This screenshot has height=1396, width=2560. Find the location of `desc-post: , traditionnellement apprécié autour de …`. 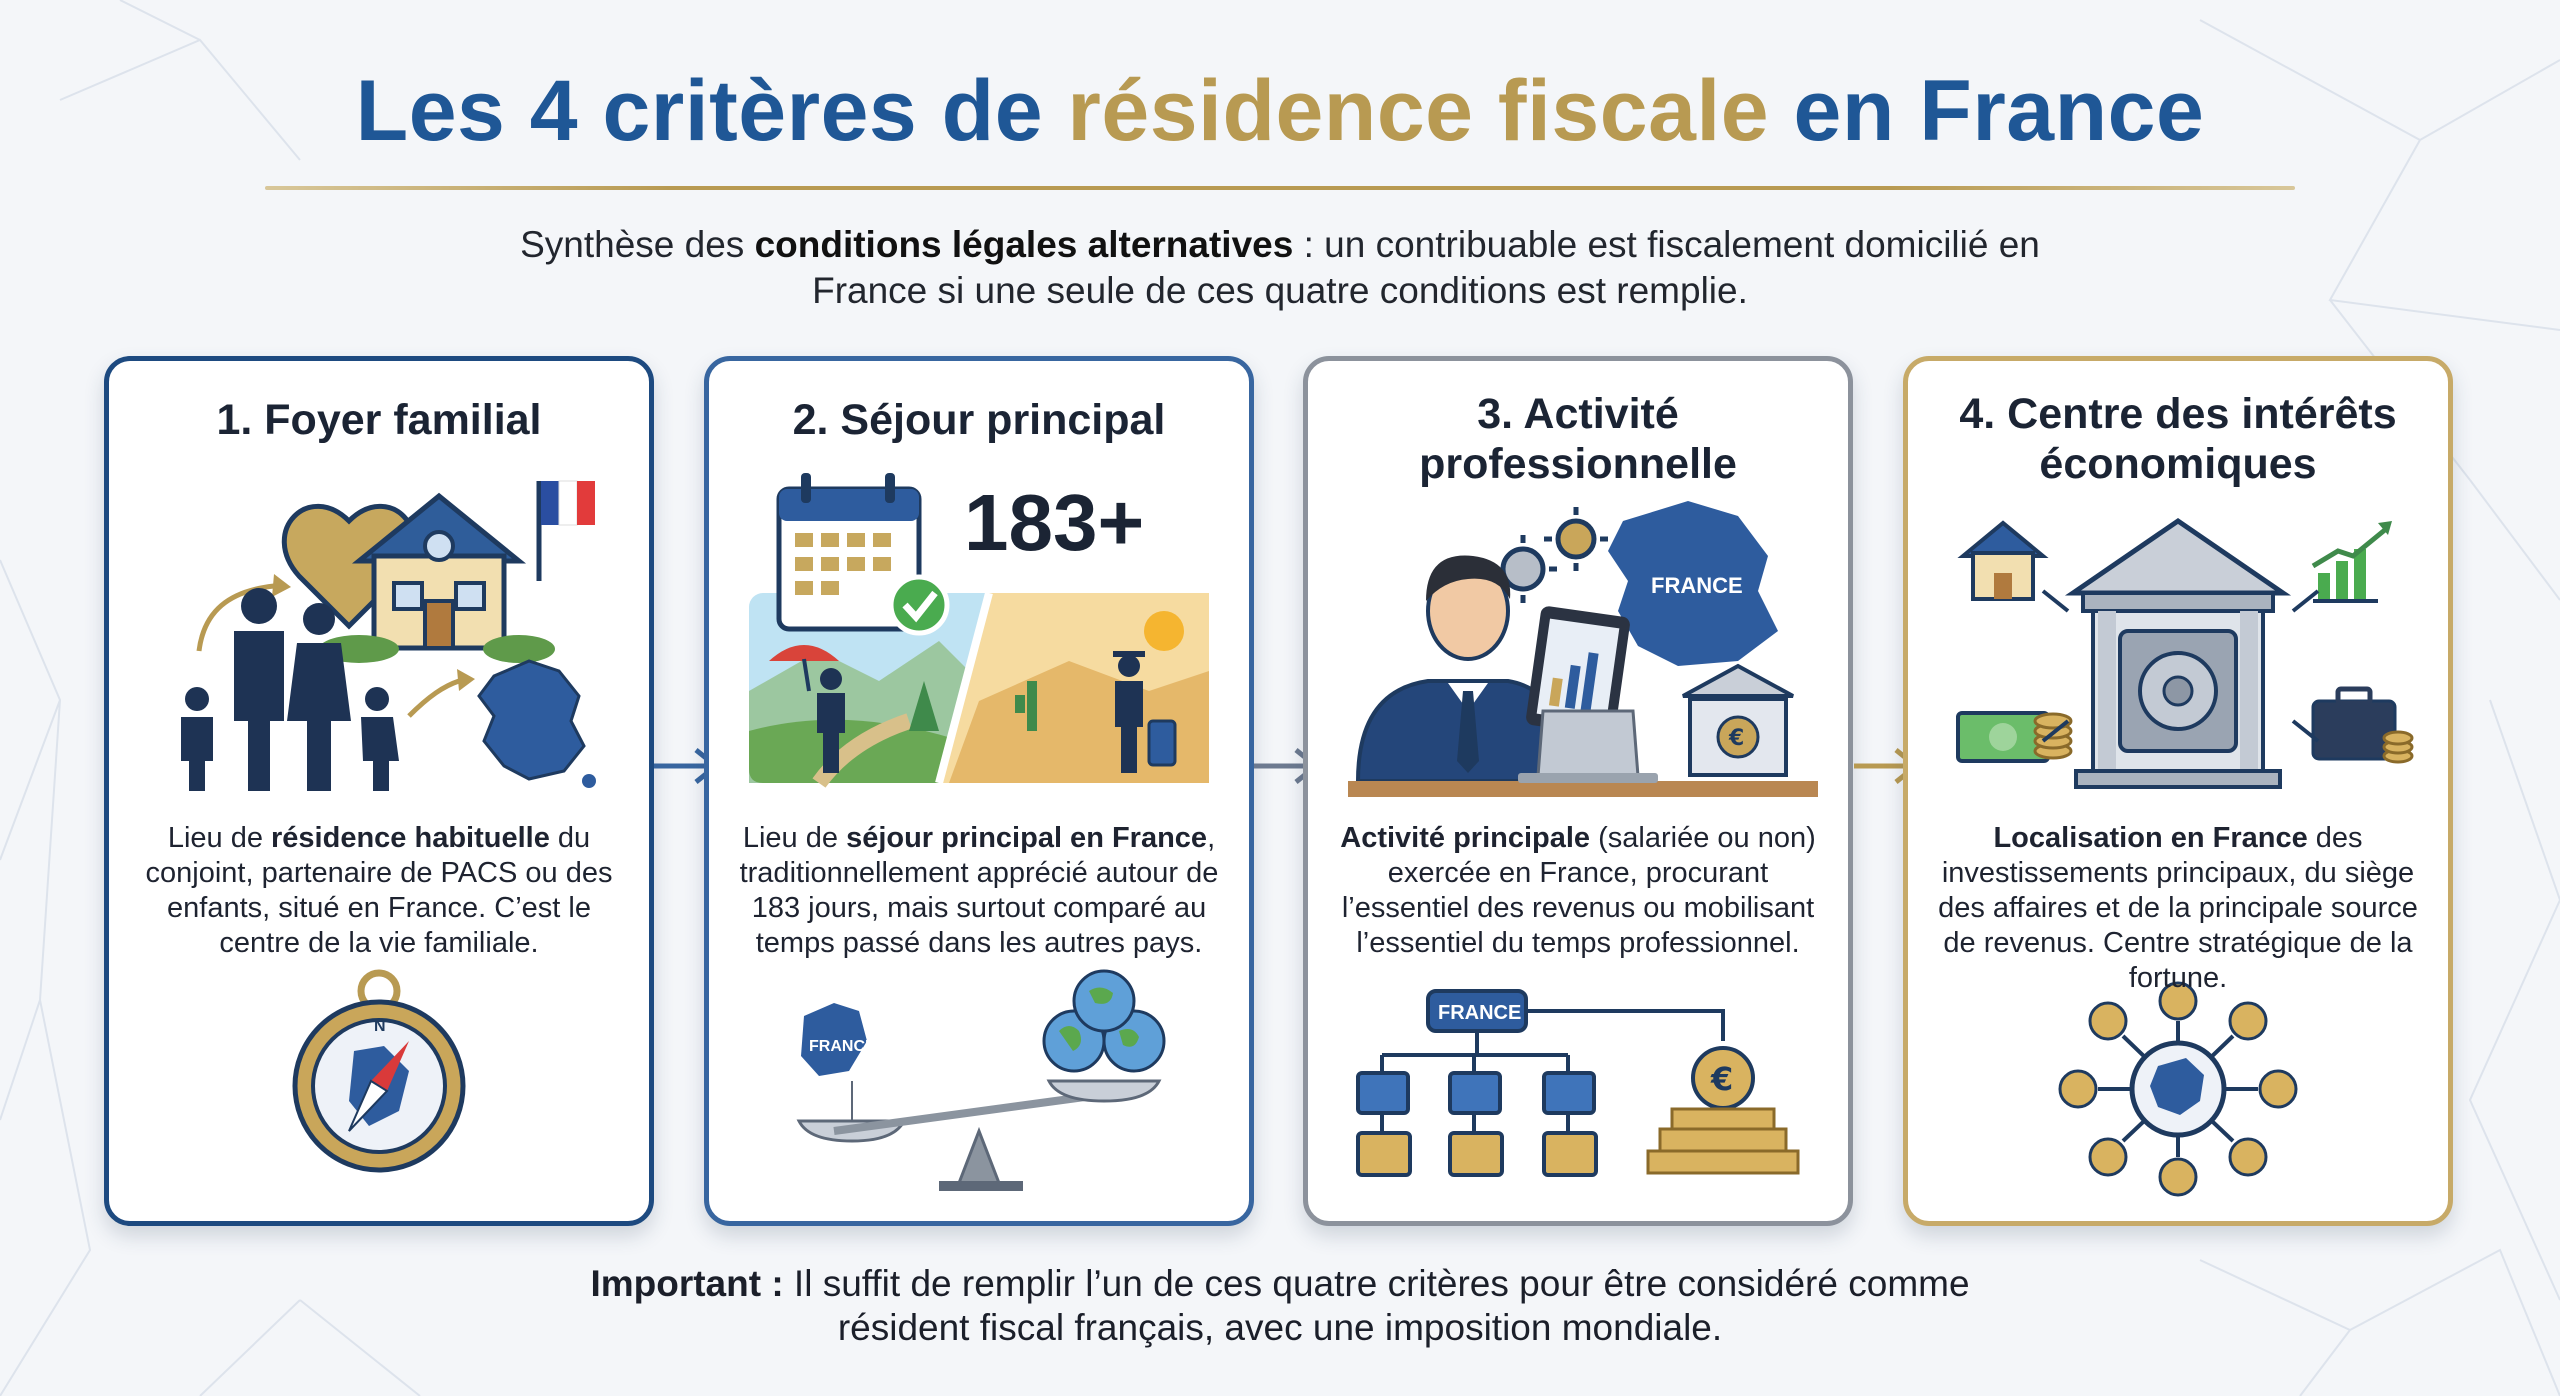

desc-post: , traditionnellement apprécié autour de … is located at coordinates (979, 890).